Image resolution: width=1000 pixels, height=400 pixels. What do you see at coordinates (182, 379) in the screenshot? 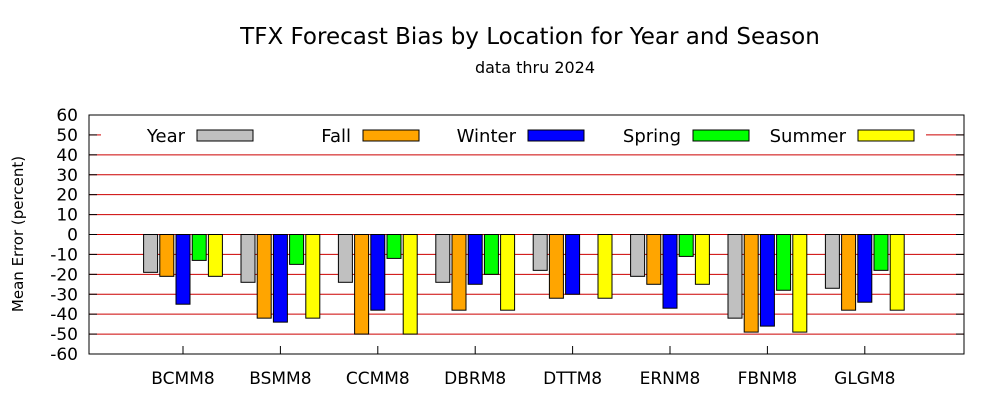
I see `x-tick-label: BCMM8` at bounding box center [182, 379].